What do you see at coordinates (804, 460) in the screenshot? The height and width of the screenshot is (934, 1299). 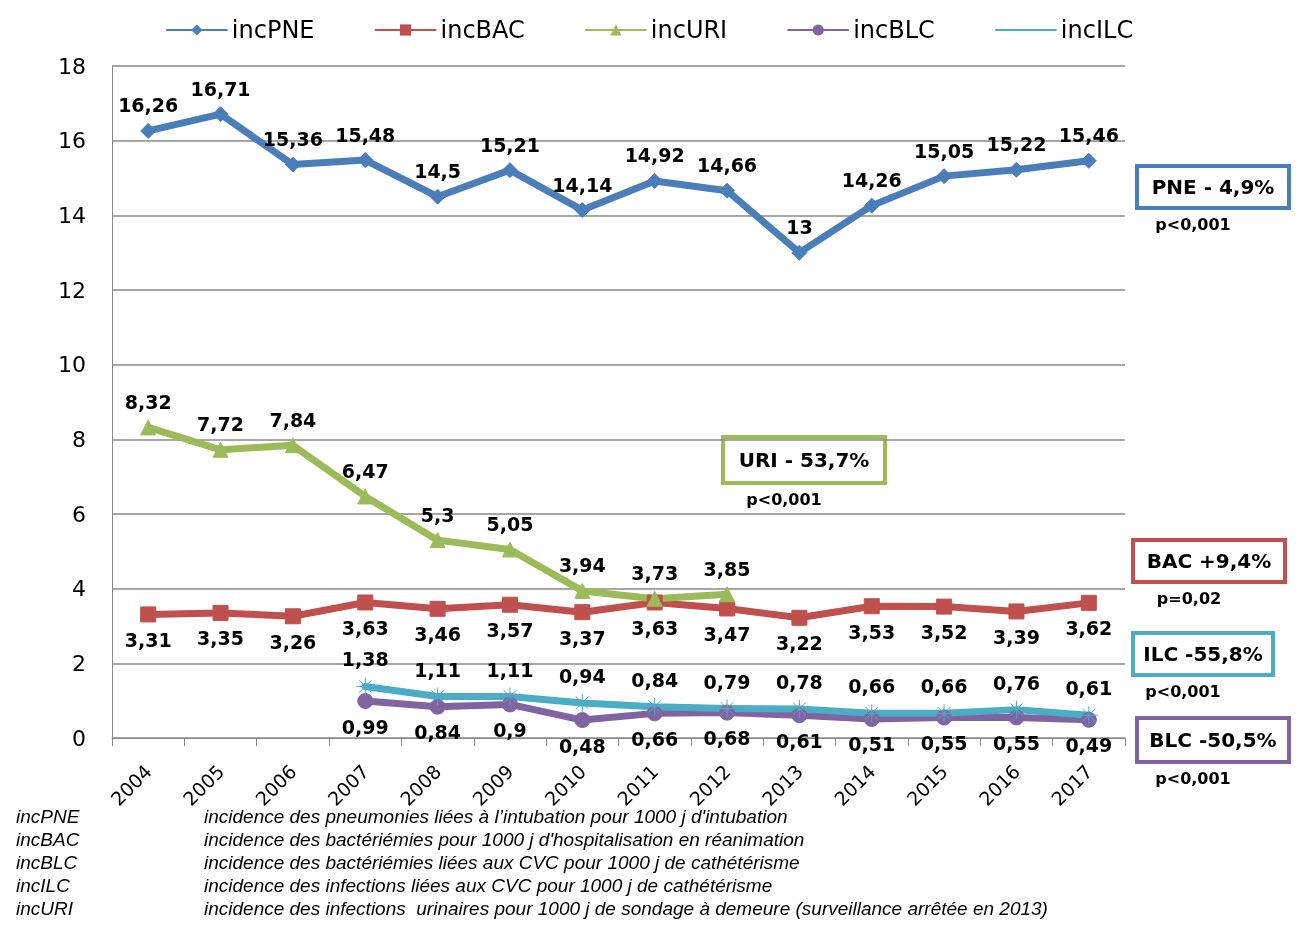 I see `annotation: URI - 53,7%` at bounding box center [804, 460].